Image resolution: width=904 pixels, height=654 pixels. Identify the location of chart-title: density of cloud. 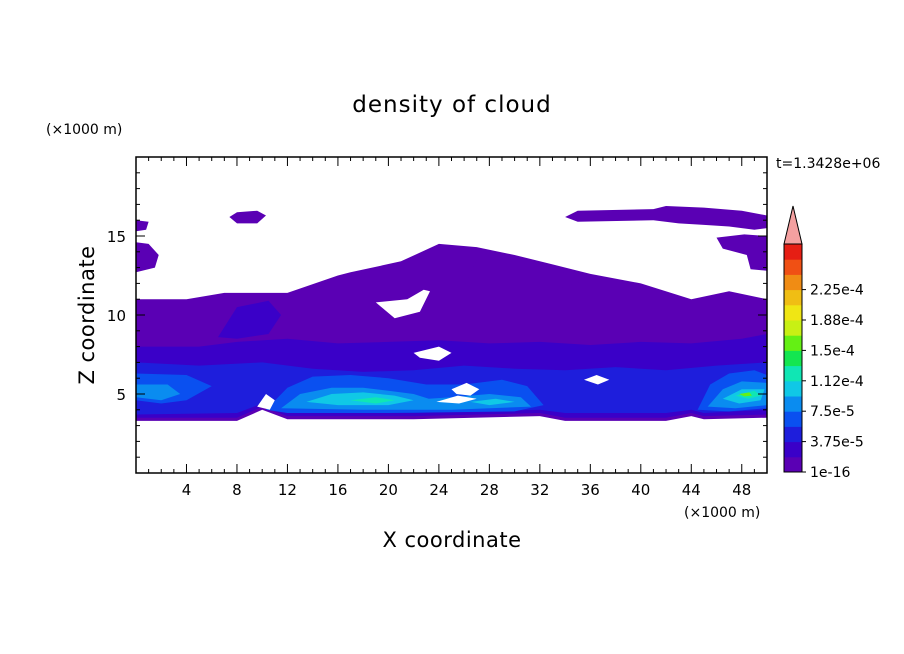
(451, 105).